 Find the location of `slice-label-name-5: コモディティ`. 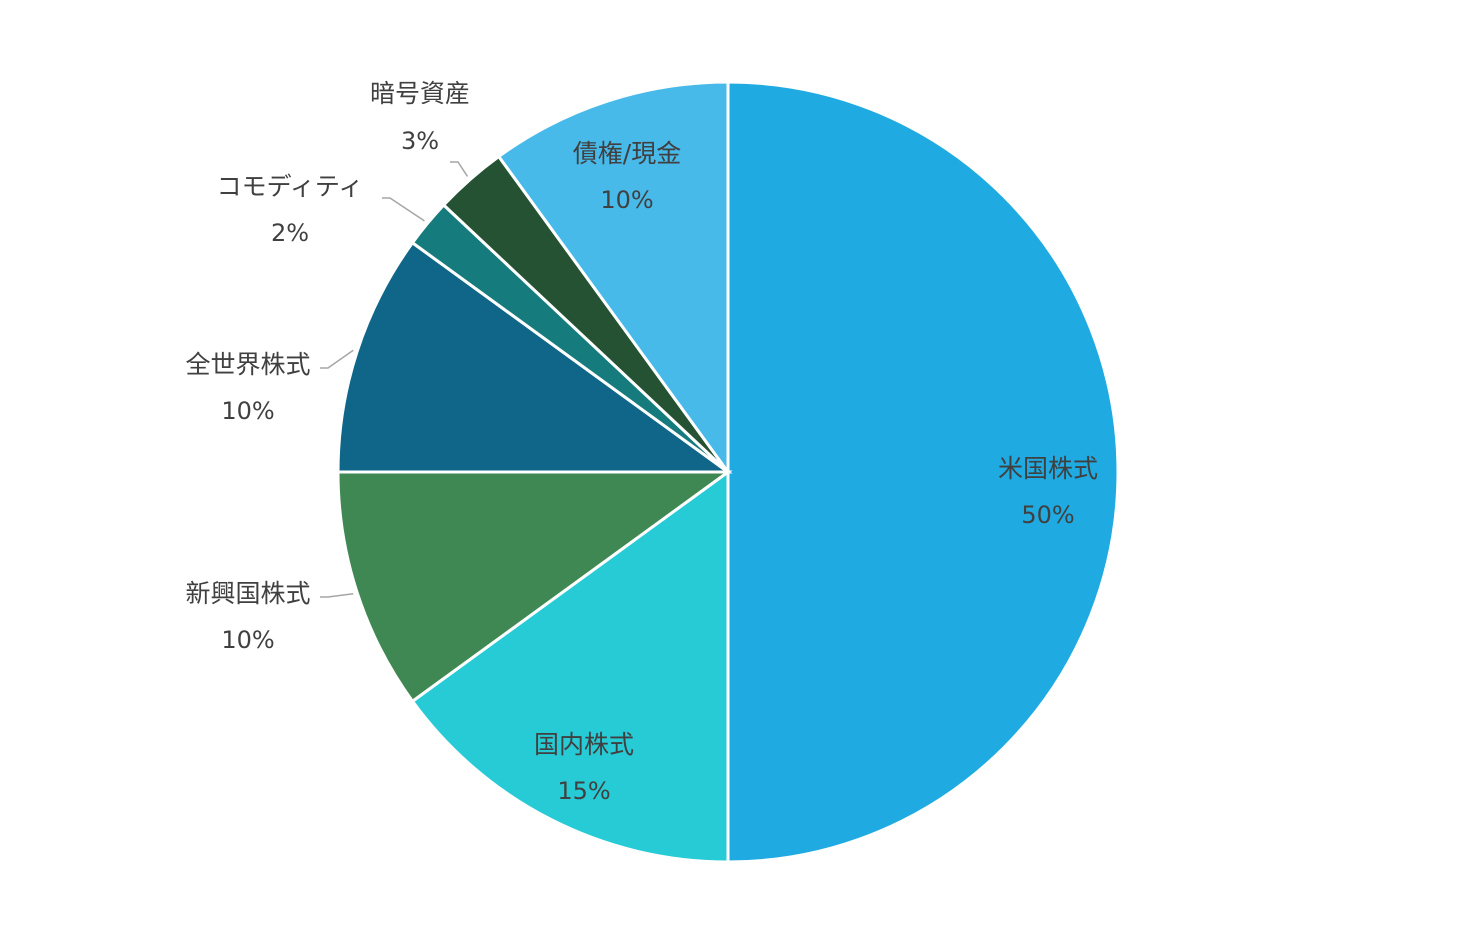

slice-label-name-5: コモディティ is located at coordinates (290, 186).